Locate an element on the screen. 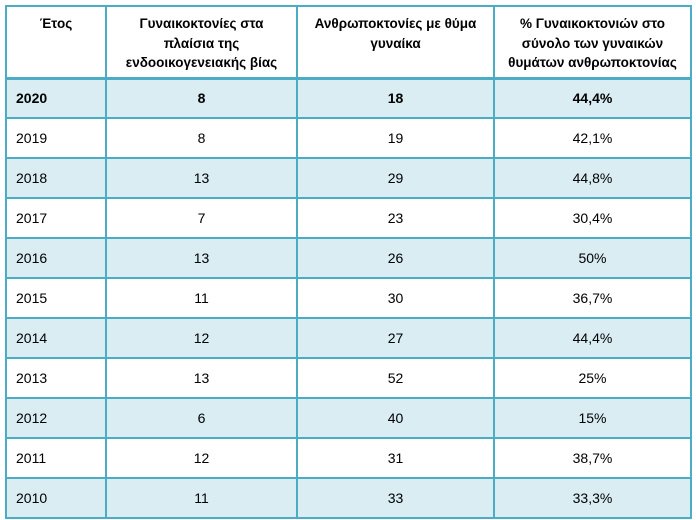 The height and width of the screenshot is (520, 696). table-row-2018: 2018 13 29 44,8% is located at coordinates (348, 178).